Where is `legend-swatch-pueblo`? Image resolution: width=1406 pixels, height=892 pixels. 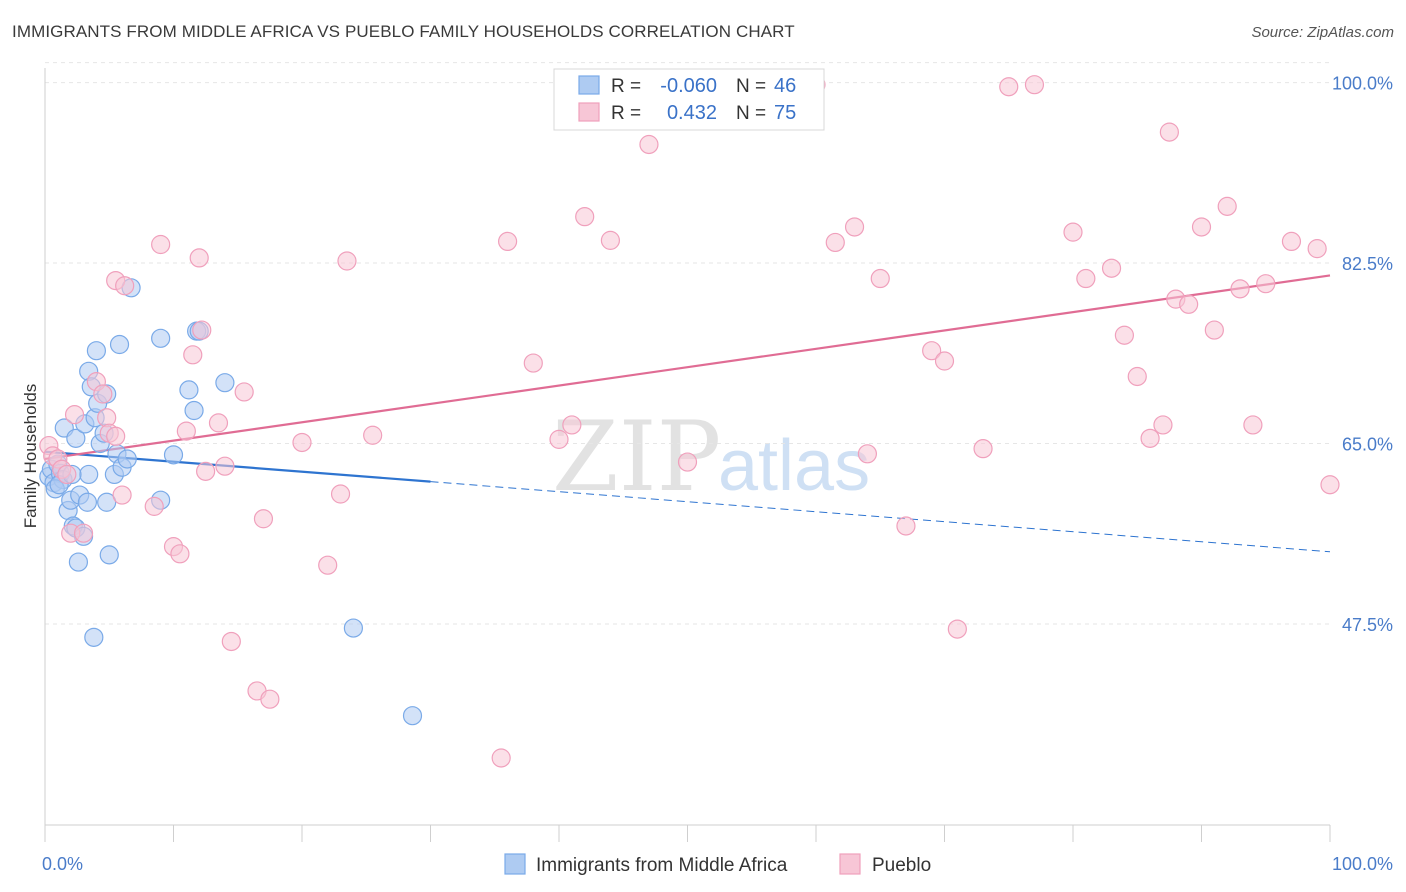
legend-swatch-pueblo is located at coordinates (589, 112).